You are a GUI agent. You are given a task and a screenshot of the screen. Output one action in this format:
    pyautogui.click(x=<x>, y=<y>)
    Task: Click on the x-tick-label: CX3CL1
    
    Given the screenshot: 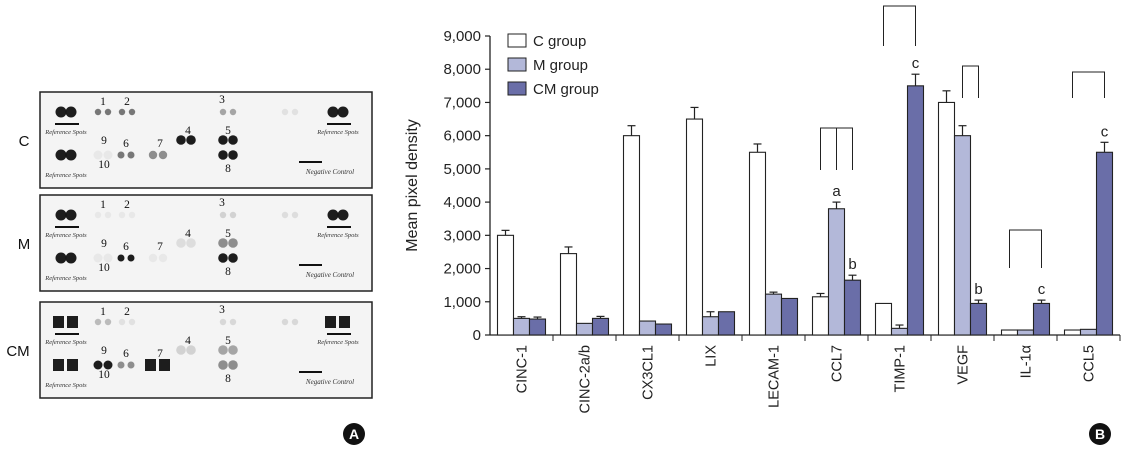 What is the action you would take?
    pyautogui.click(x=649, y=372)
    